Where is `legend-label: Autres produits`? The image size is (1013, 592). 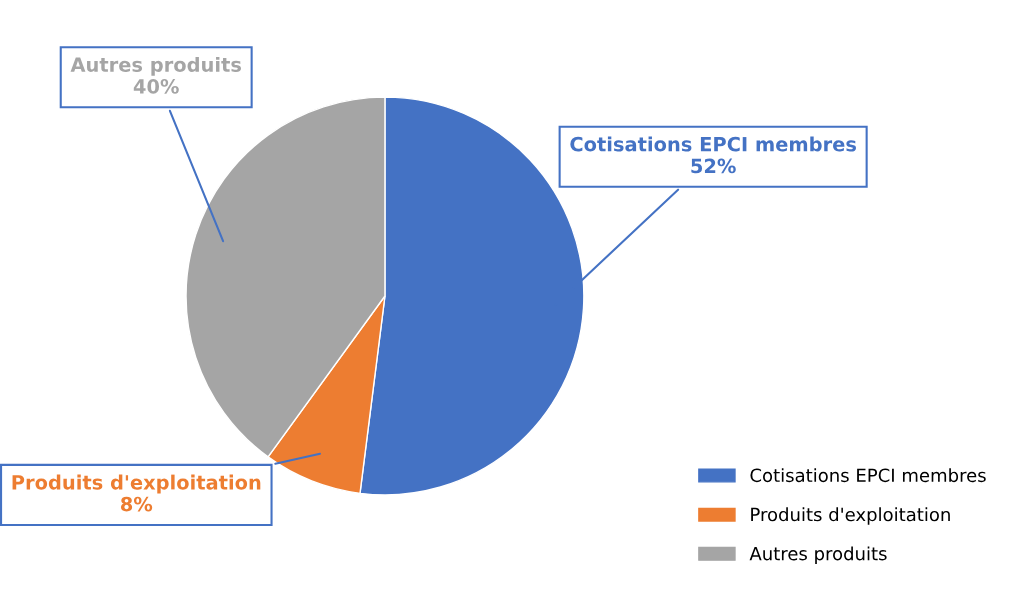 legend-label: Autres produits is located at coordinates (818, 555).